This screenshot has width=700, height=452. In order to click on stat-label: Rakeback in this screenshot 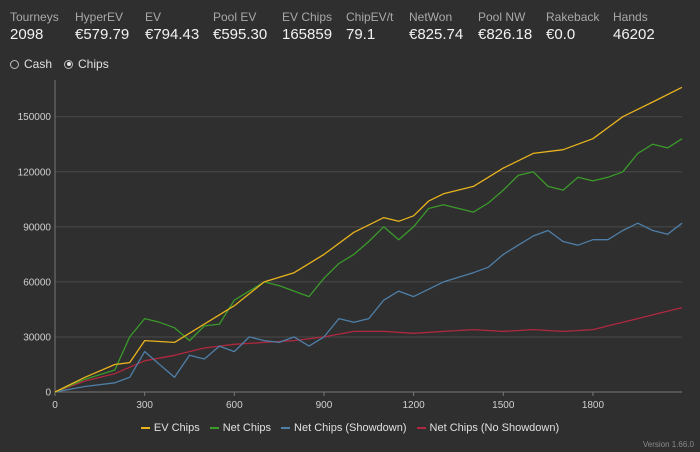, I will do `click(573, 17)`.